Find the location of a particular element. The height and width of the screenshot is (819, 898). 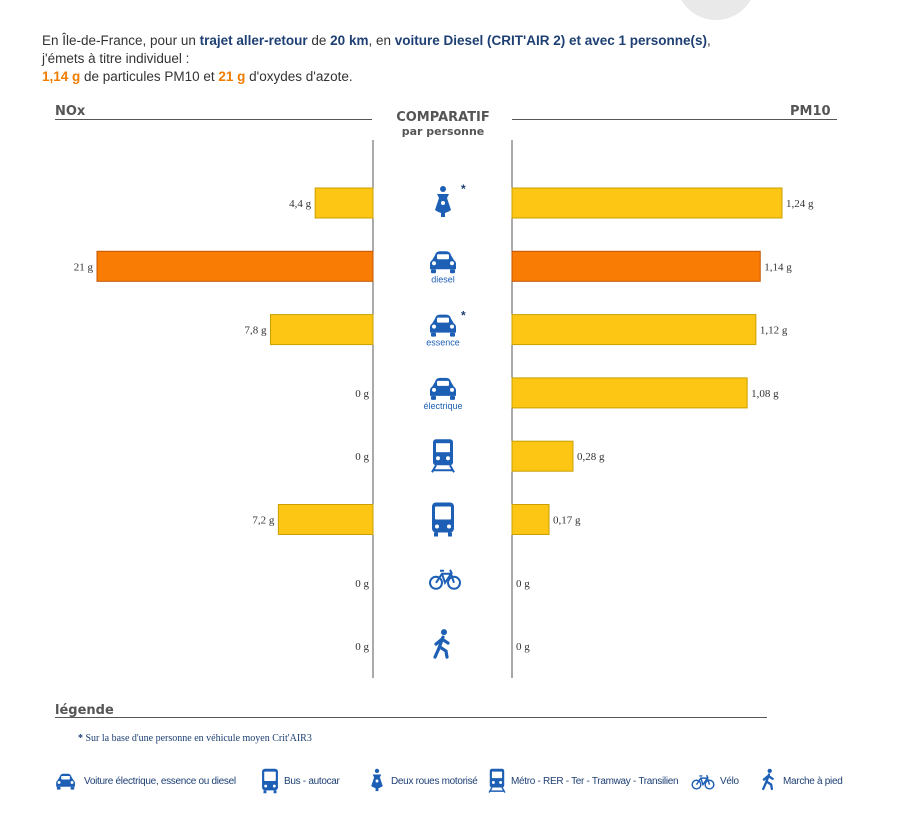

legend-item: Marche à pied is located at coordinates (800, 781).